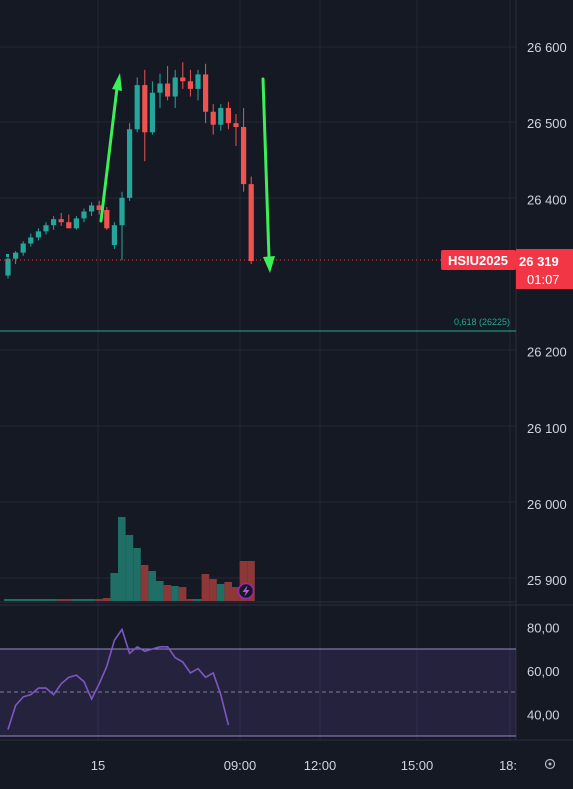 The width and height of the screenshot is (573, 789). What do you see at coordinates (187, 173) in the screenshot?
I see `drawn-arrows` at bounding box center [187, 173].